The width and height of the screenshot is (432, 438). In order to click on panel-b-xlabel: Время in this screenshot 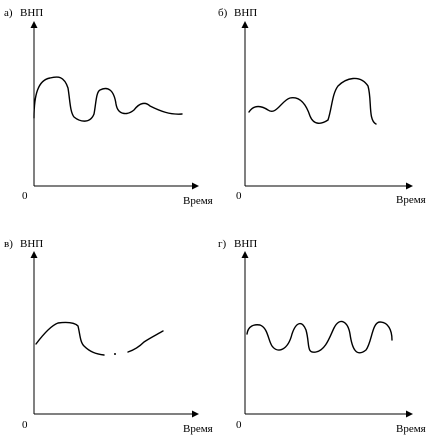, I will do `click(411, 200)`.